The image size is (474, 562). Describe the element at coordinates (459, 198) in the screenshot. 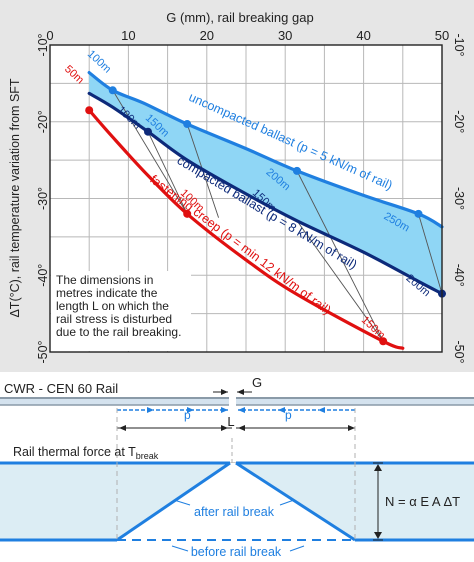

I see `y-tick-label-right: -30°` at that location.